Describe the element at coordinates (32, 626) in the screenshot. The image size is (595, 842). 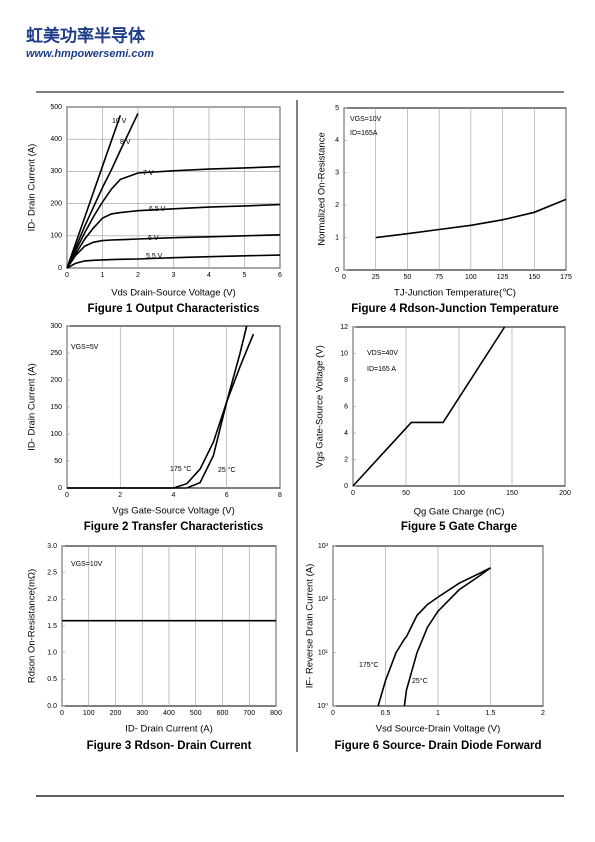
I see `y-axis-label: Rdson On-Resistance(mΩ)` at that location.